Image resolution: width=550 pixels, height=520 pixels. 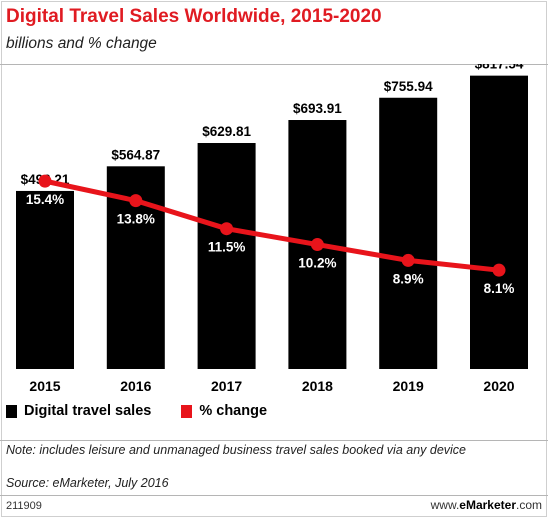 I want to click on bar-value-label: $755.94, so click(x=408, y=86).